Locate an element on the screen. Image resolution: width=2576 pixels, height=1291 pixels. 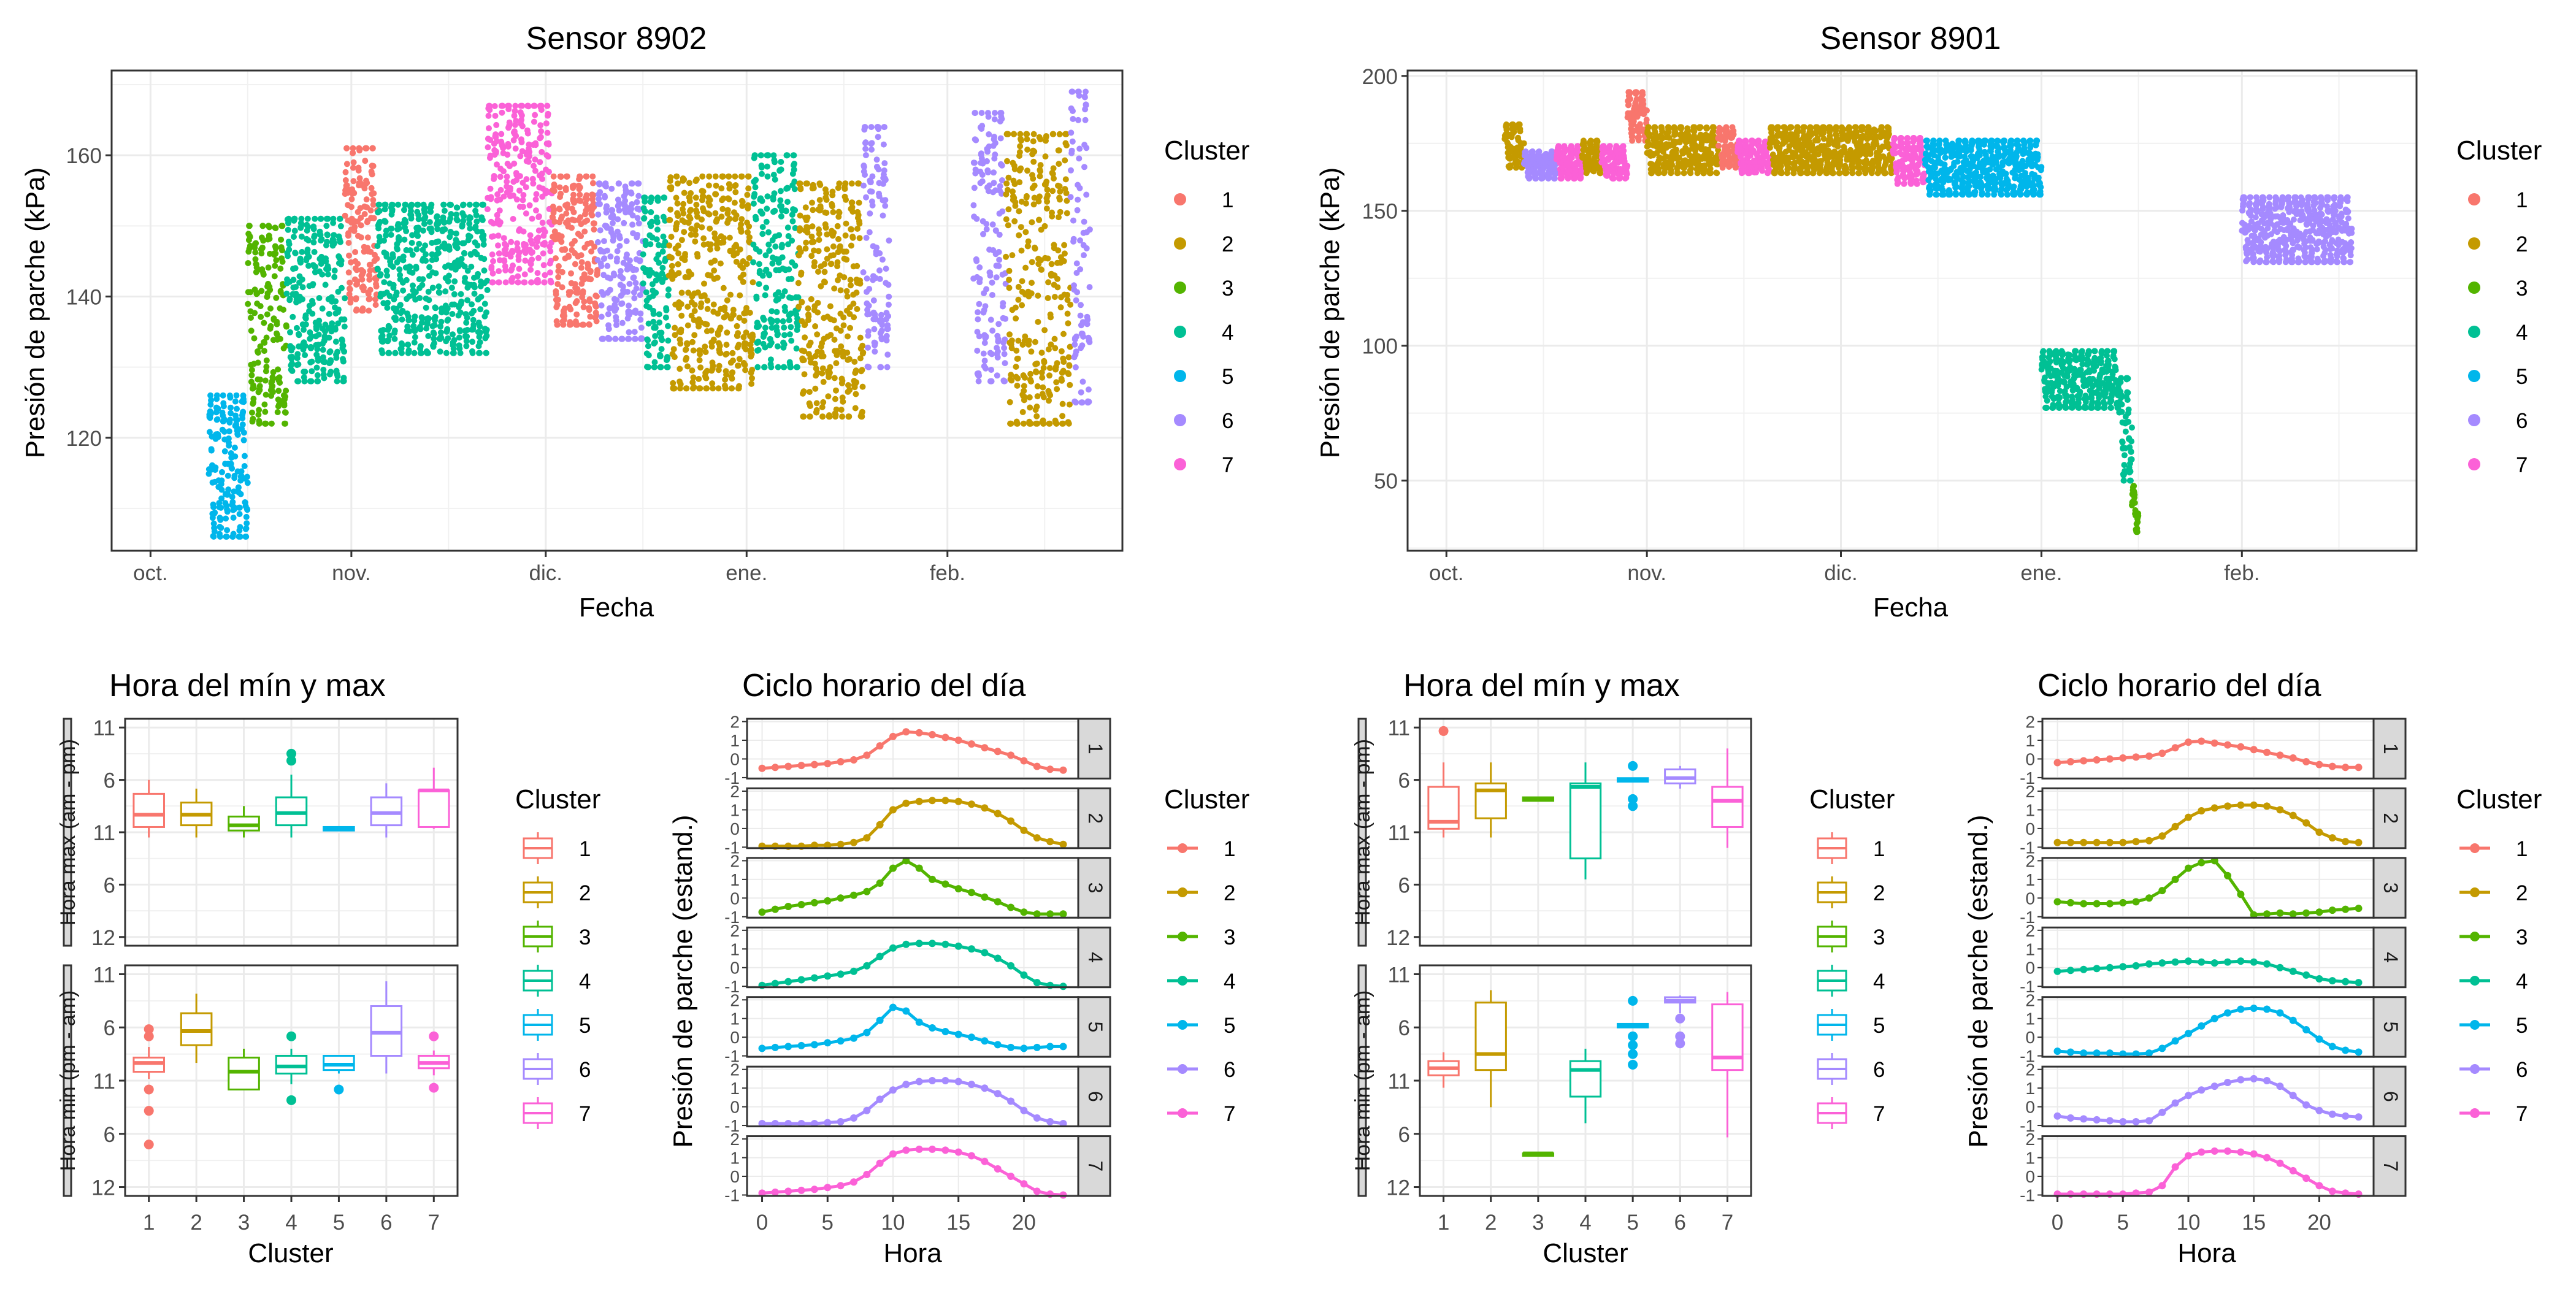
y-axis-label: Presión de parche (kPa) is located at coordinates (35, 312).